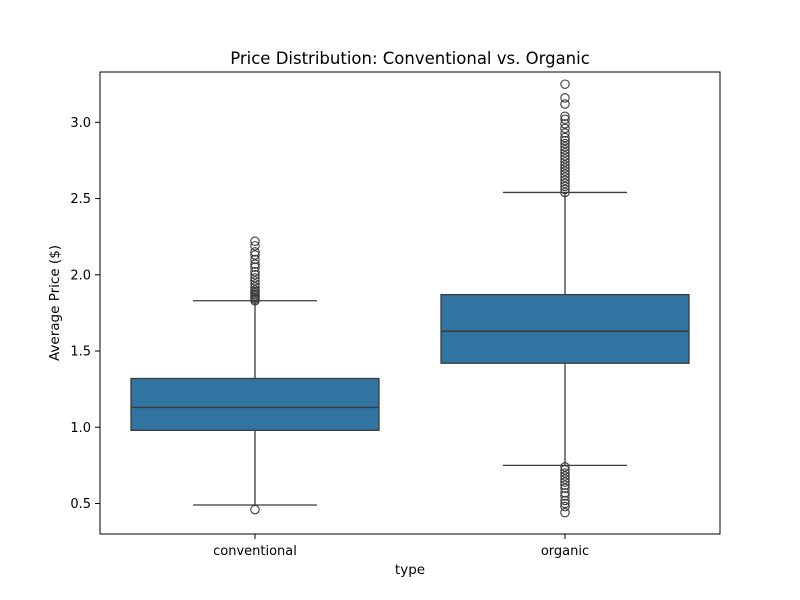 The image size is (800, 600). I want to click on x-tick-label: conventional, so click(255, 551).